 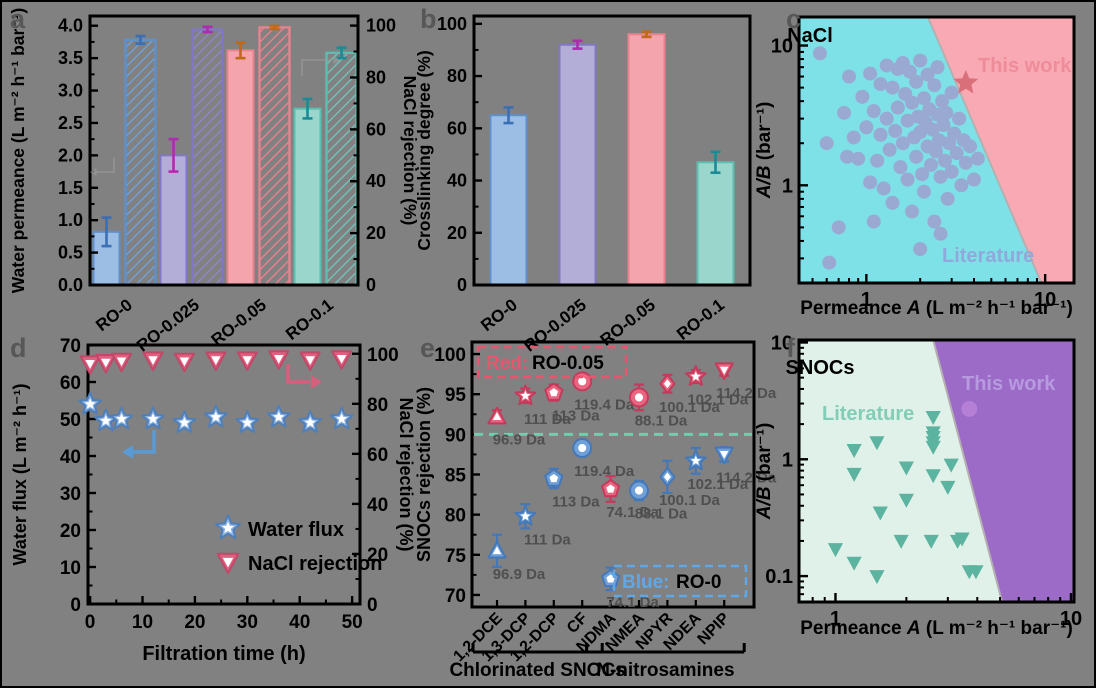 What do you see at coordinates (456, 476) in the screenshot?
I see `svg-text: 85` at bounding box center [456, 476].